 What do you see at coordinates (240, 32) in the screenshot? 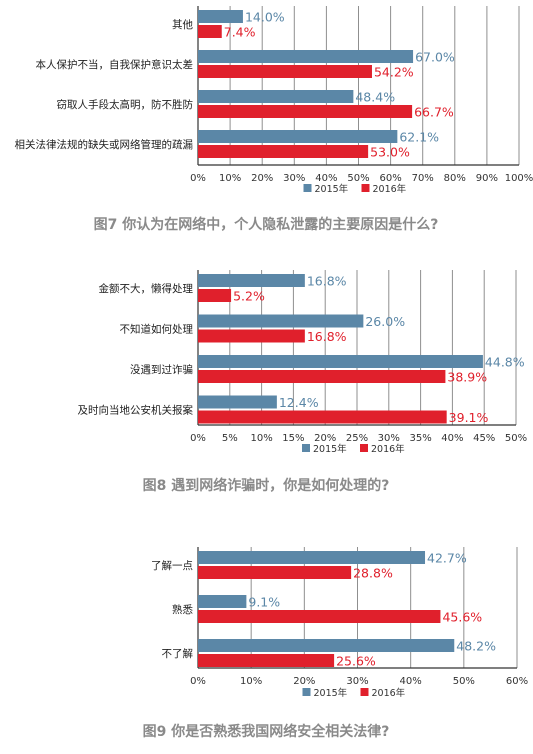
I see `data-label: 7.4%` at bounding box center [240, 32].